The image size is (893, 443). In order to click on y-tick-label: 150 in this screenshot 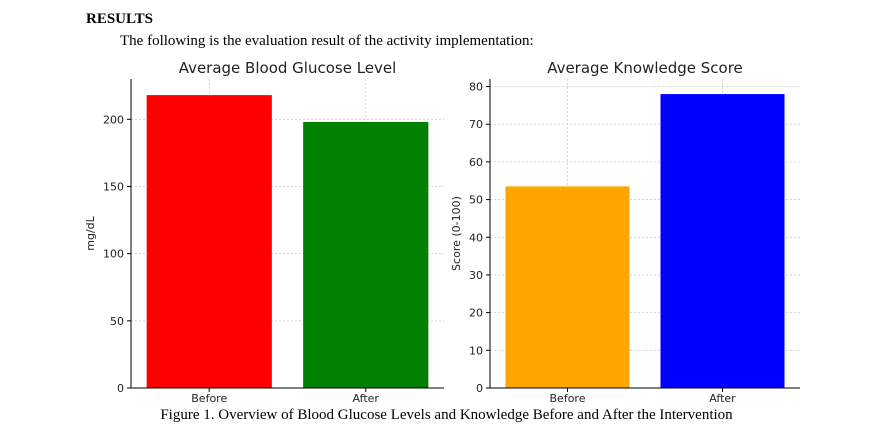, I will do `click(113, 186)`.